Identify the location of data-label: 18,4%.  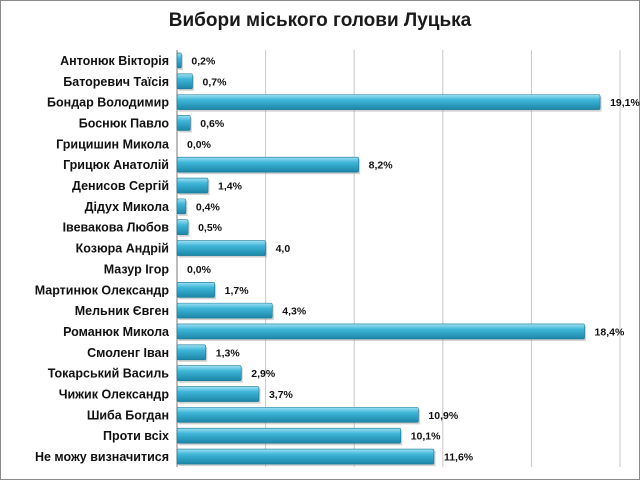
(610, 332).